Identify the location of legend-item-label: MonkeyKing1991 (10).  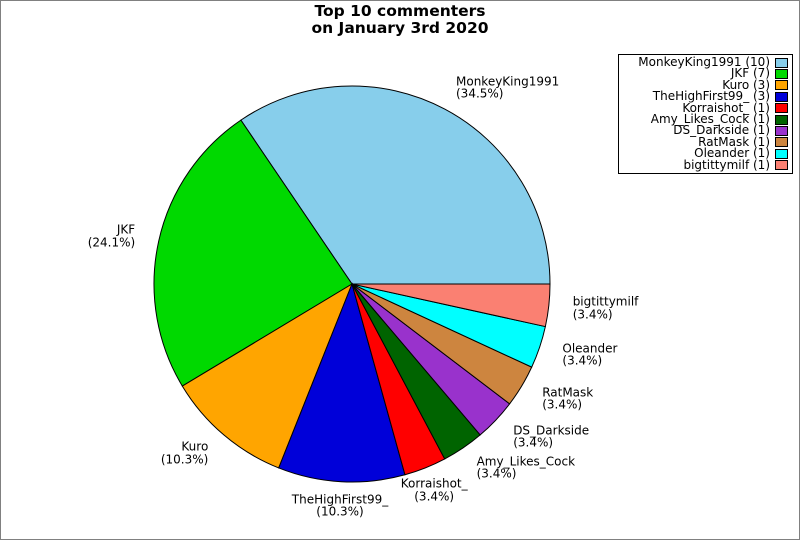
(704, 62).